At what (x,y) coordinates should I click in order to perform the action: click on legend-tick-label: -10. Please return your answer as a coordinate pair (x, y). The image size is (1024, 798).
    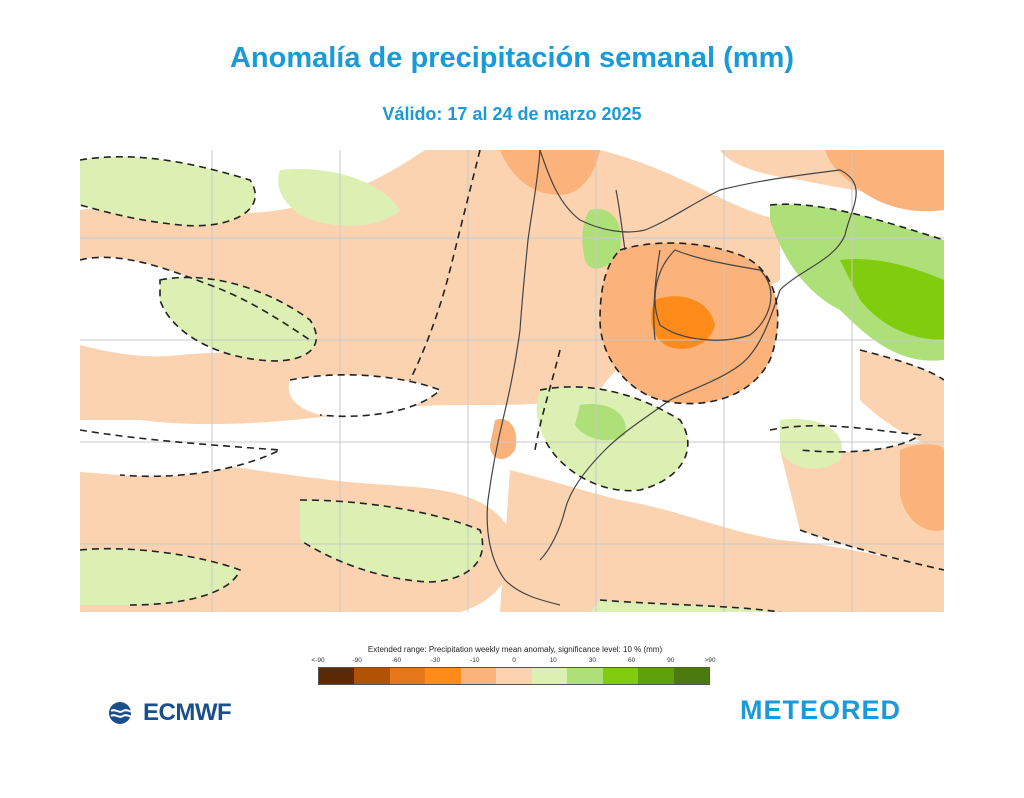
    Looking at the image, I should click on (475, 660).